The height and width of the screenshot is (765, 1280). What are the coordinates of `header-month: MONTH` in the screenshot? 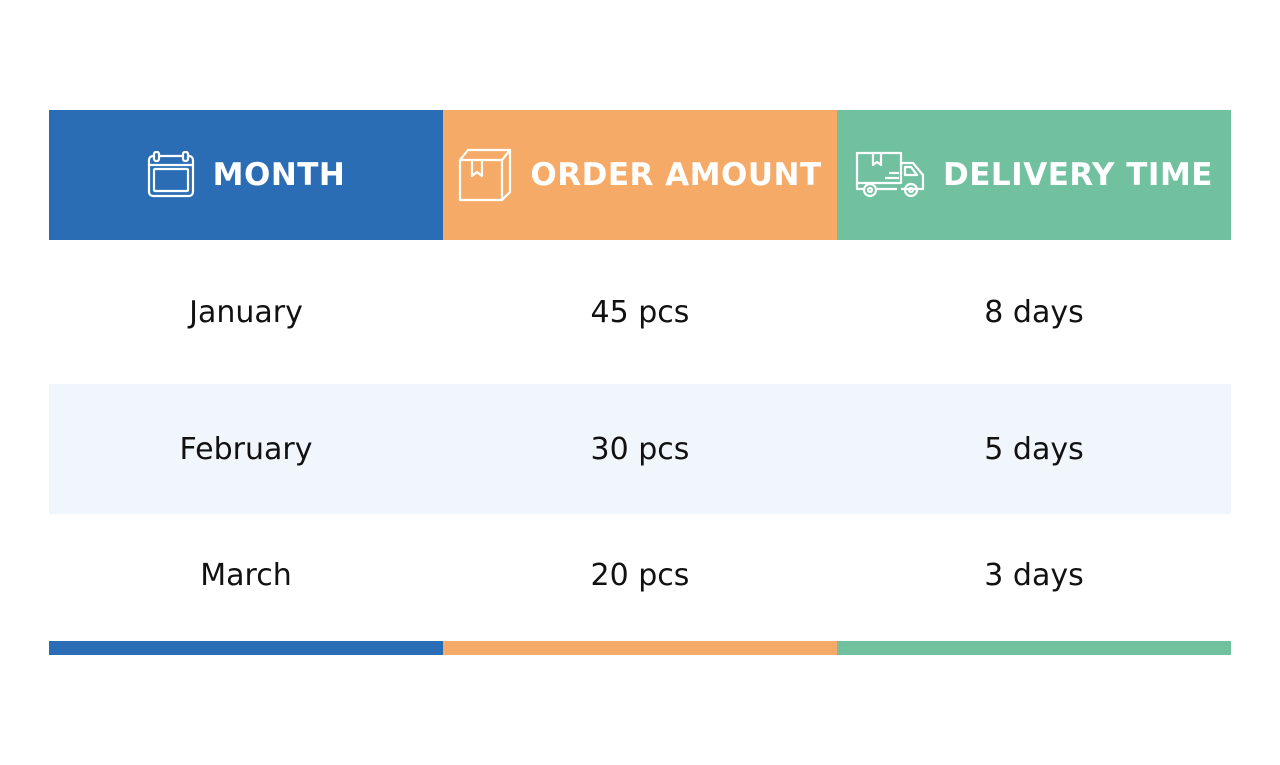 It's located at (246, 175).